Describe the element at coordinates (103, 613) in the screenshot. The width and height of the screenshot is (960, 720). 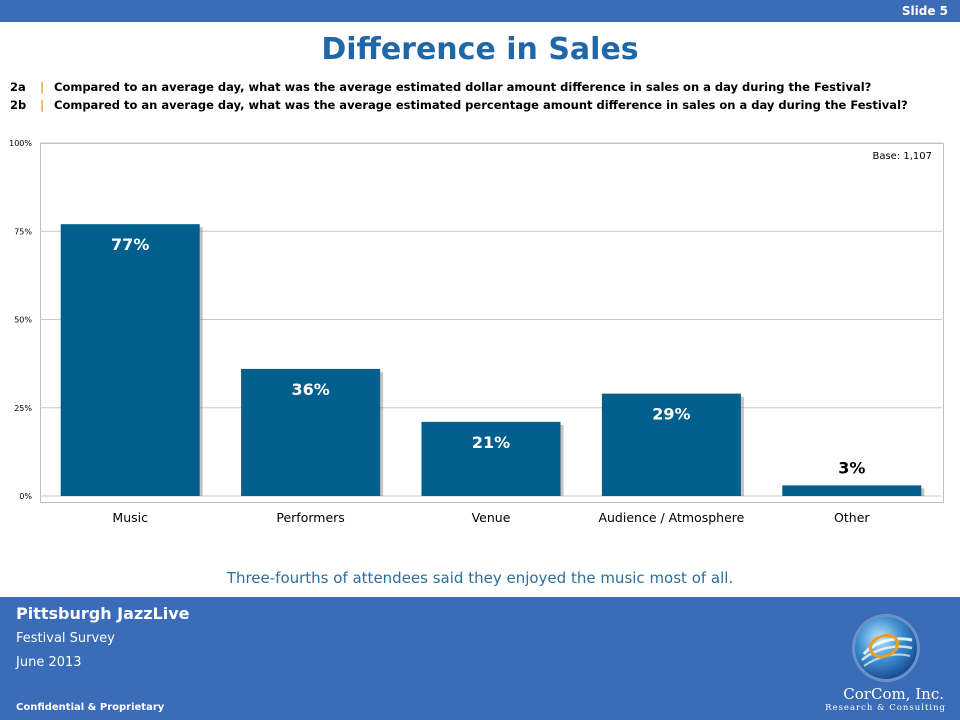
I see `footer-title: Pittsburgh JazzLive` at that location.